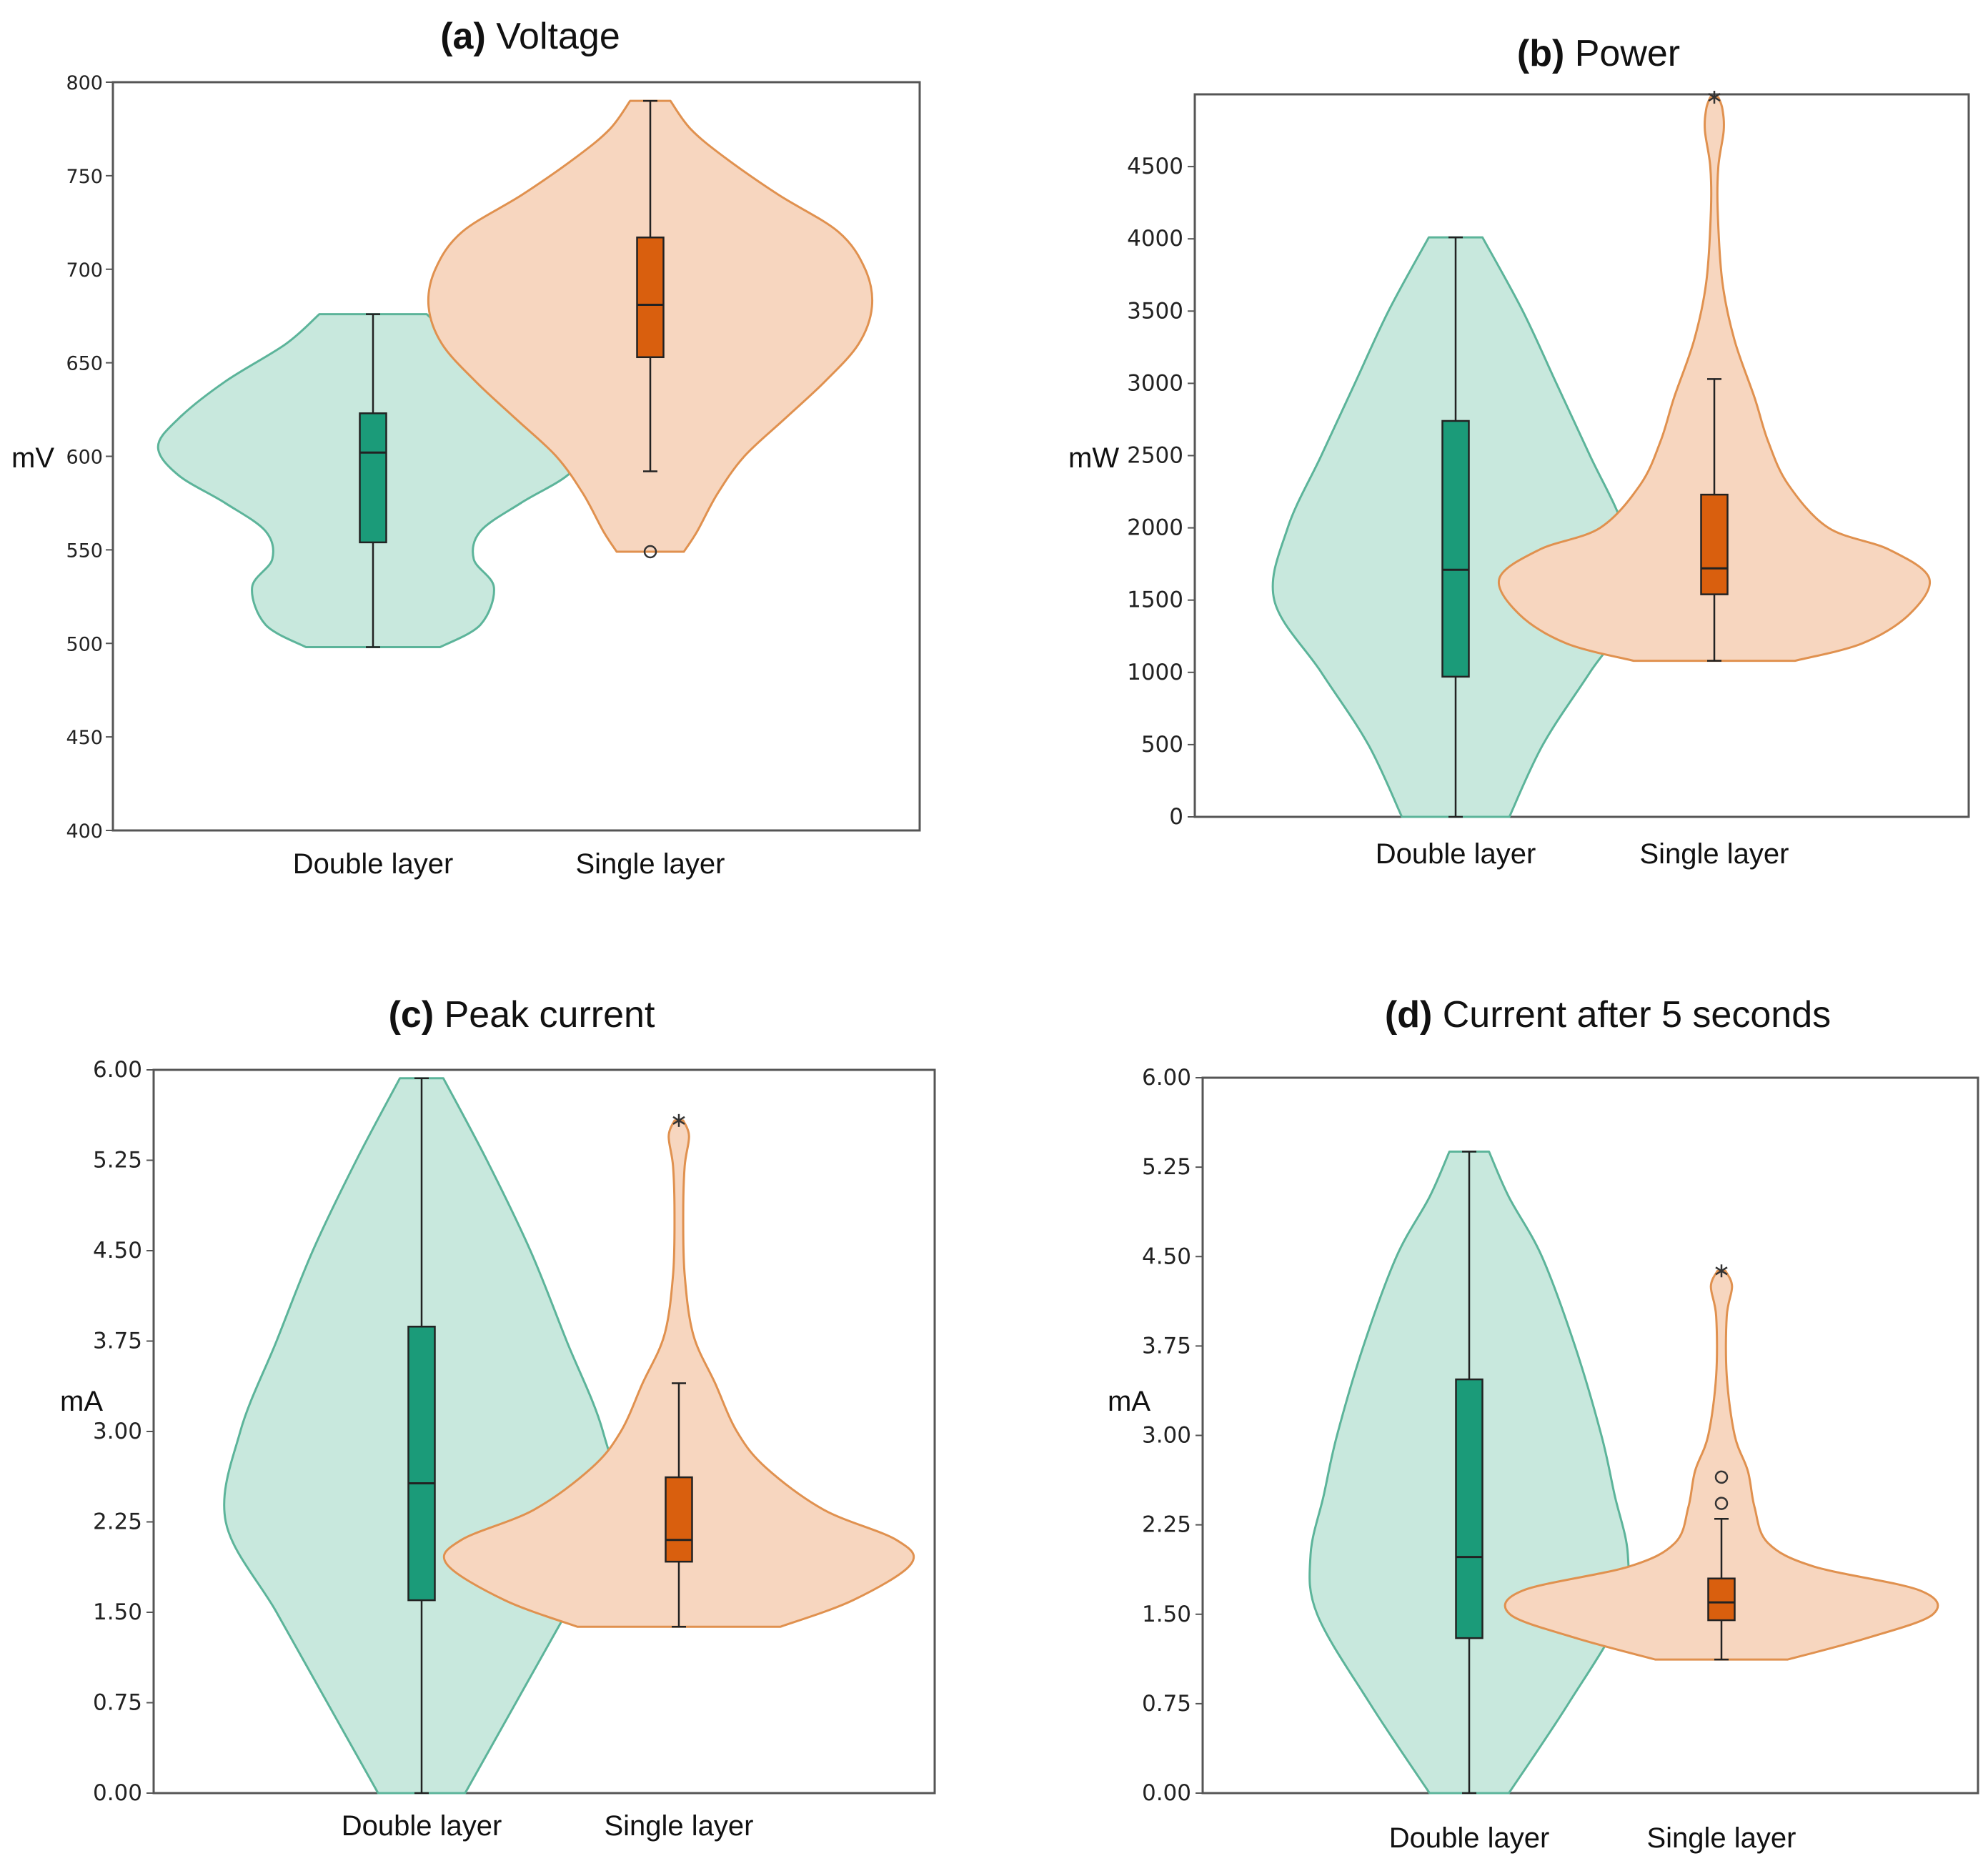 The height and width of the screenshot is (1866, 1988). I want to click on chart-title: (c) Peak current, so click(522, 1015).